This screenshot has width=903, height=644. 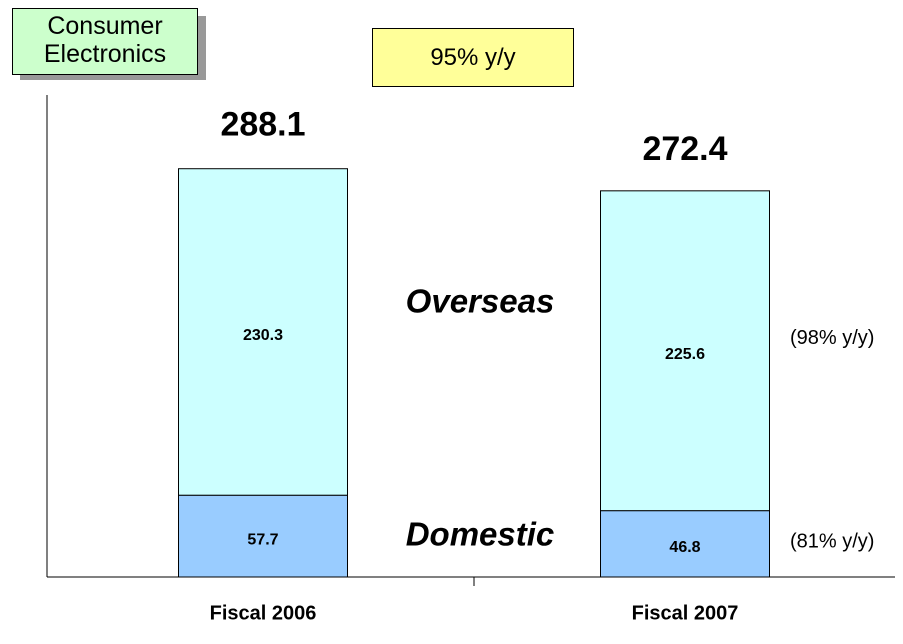 I want to click on total-label: 288.1, so click(x=262, y=125).